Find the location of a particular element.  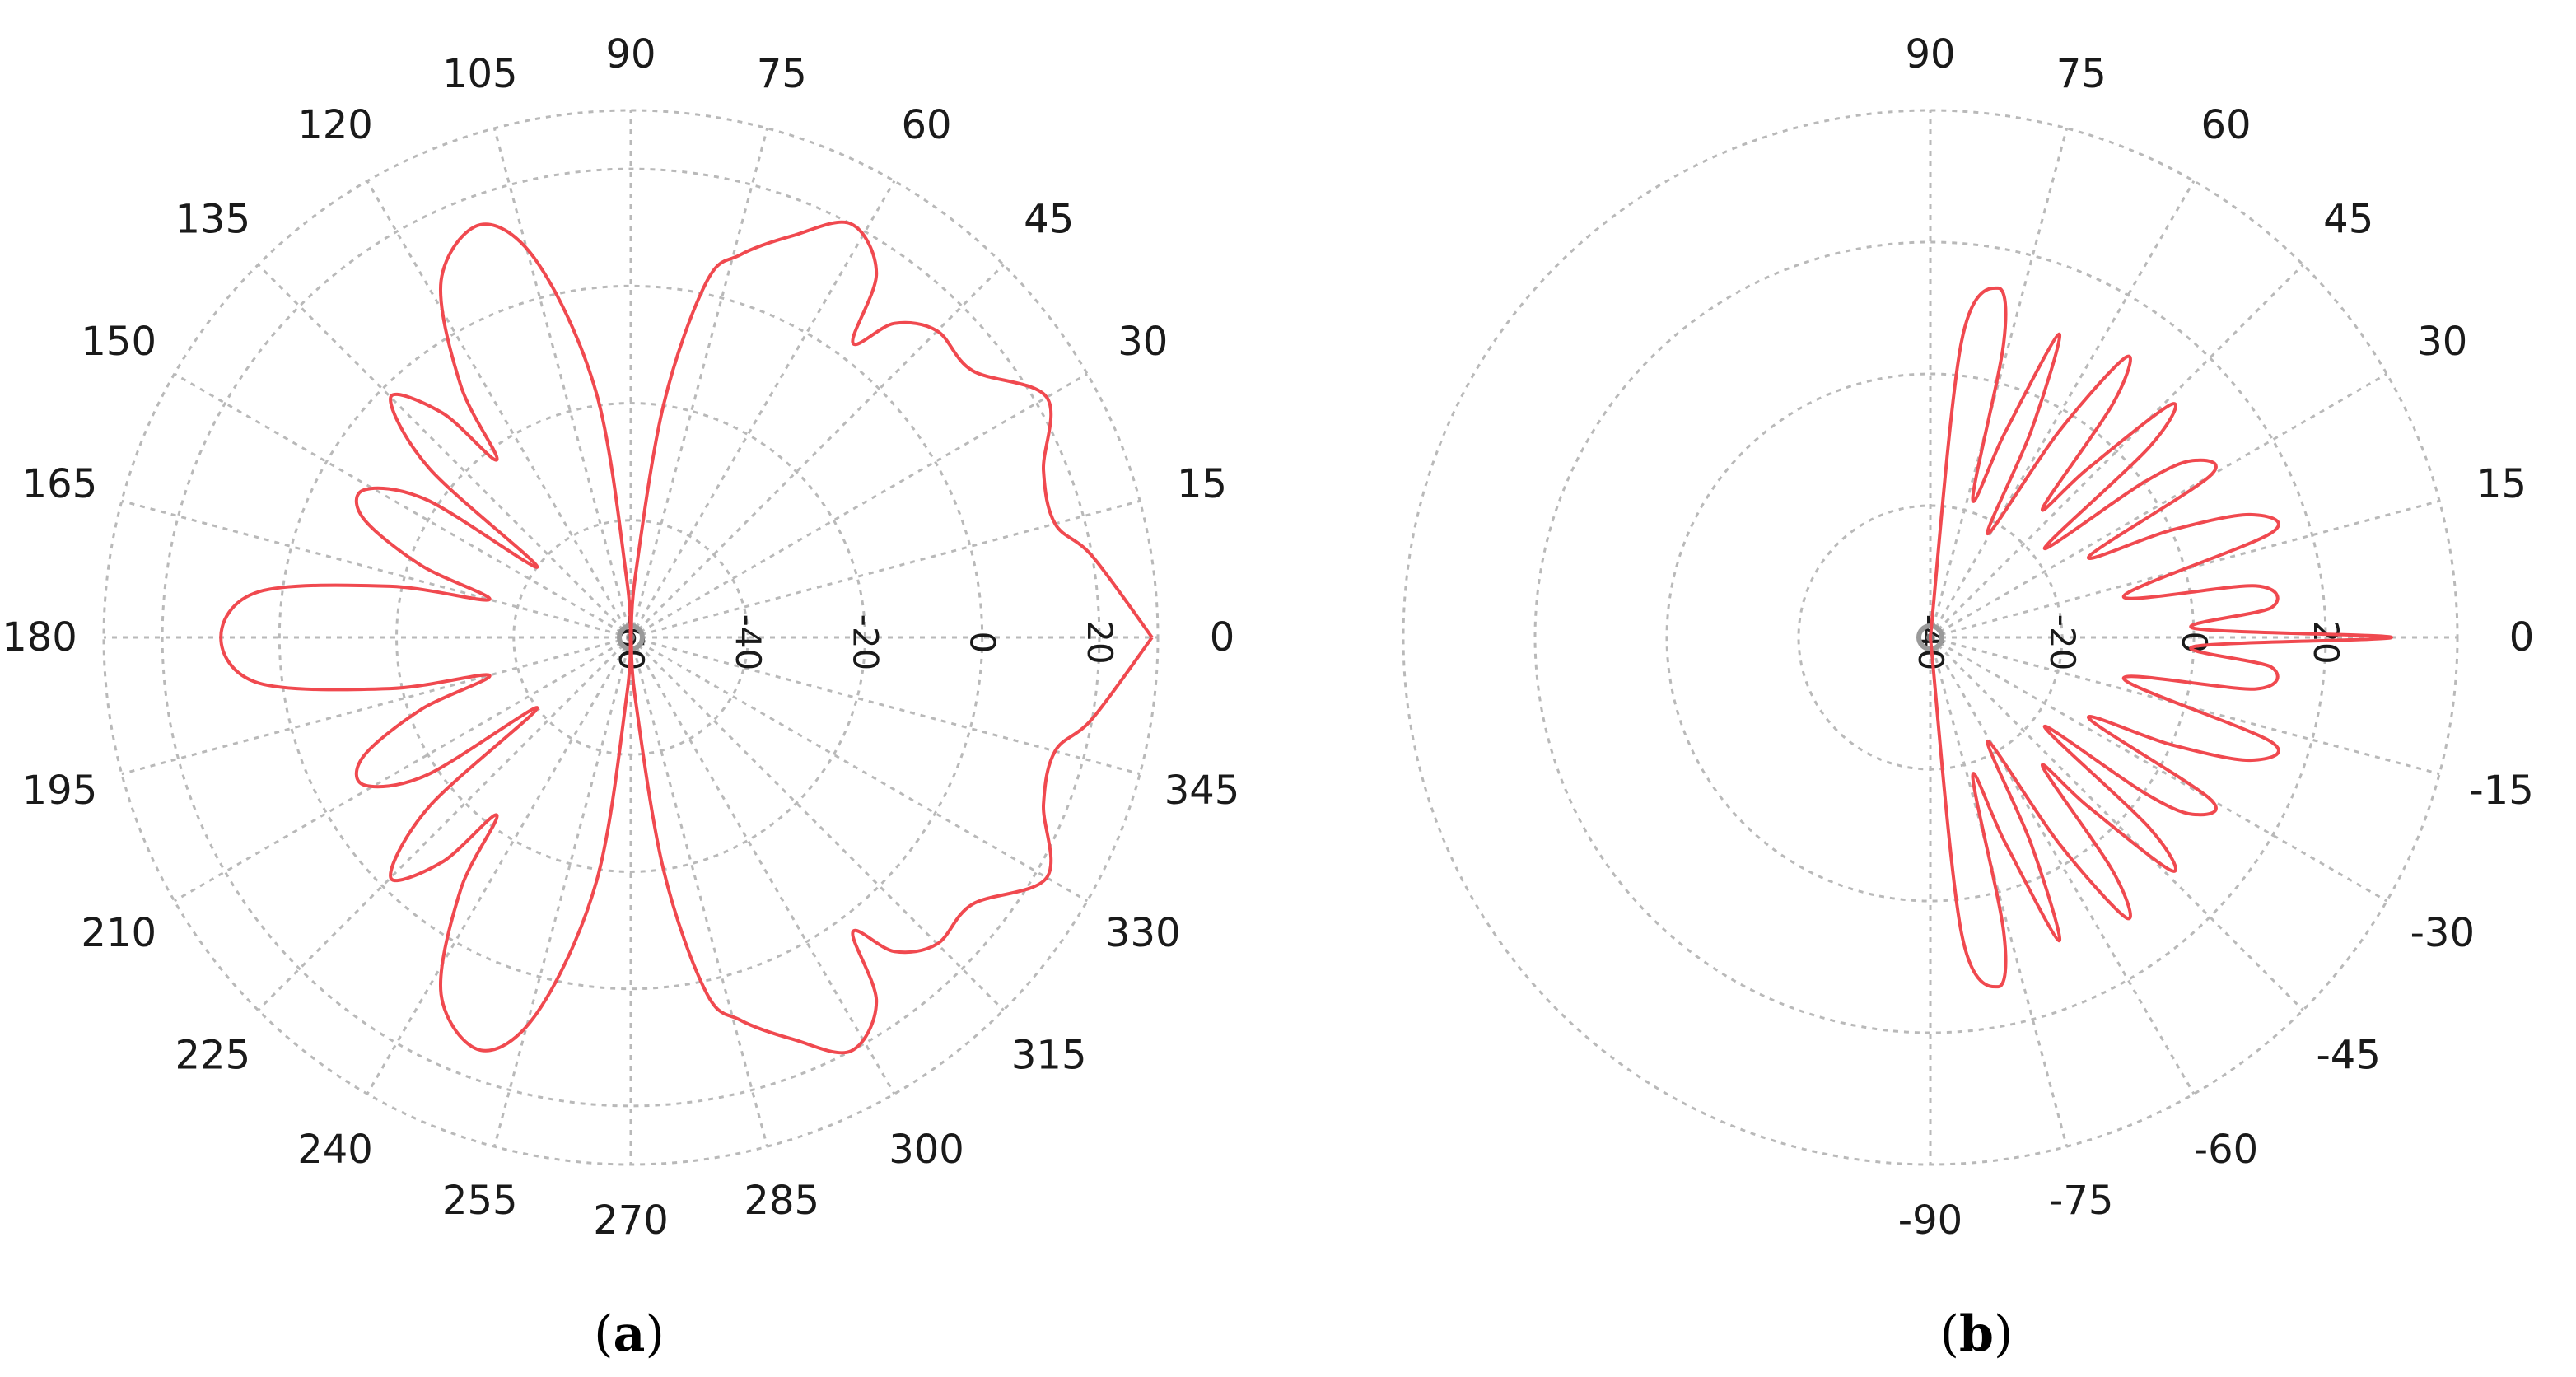

angle-tick-label: 345 is located at coordinates (1202, 791).